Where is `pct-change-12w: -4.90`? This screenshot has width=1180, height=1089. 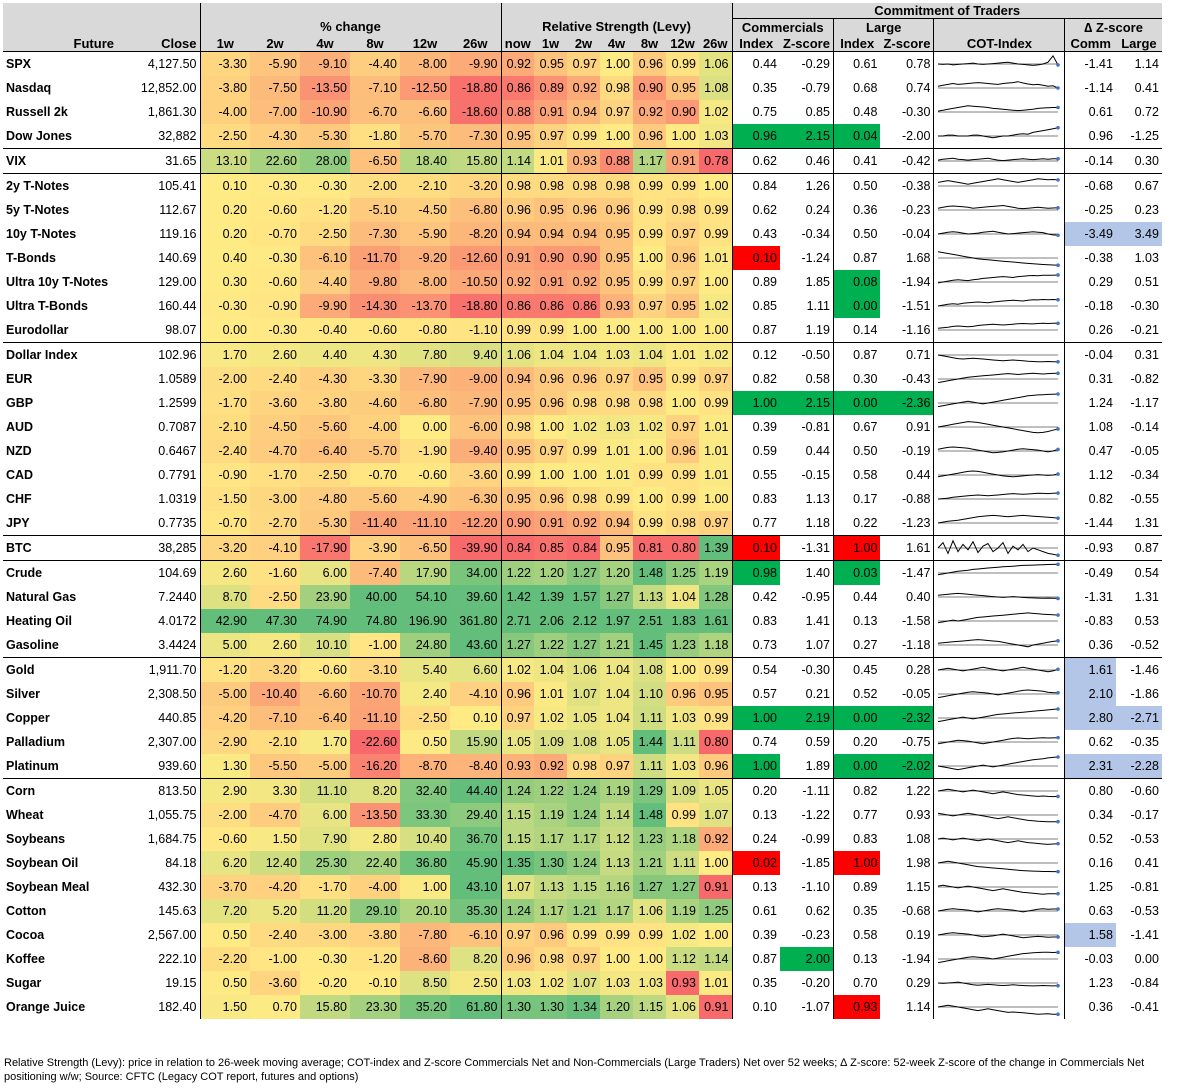
pct-change-12w: -4.90 is located at coordinates (425, 499).